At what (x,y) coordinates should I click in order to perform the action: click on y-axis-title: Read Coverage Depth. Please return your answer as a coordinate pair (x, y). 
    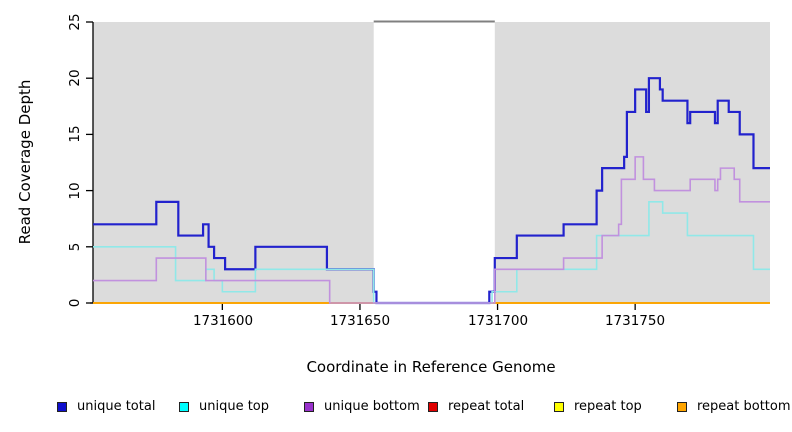
    Looking at the image, I should click on (25, 162).